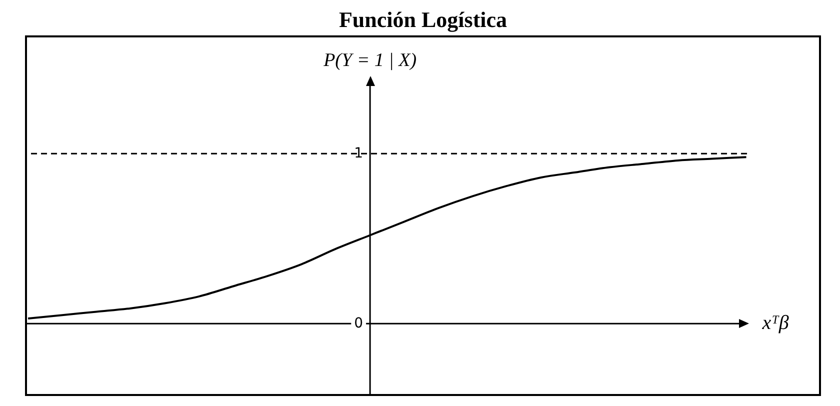  What do you see at coordinates (775, 323) in the screenshot?
I see `x-axis-title: xᵀβ` at bounding box center [775, 323].